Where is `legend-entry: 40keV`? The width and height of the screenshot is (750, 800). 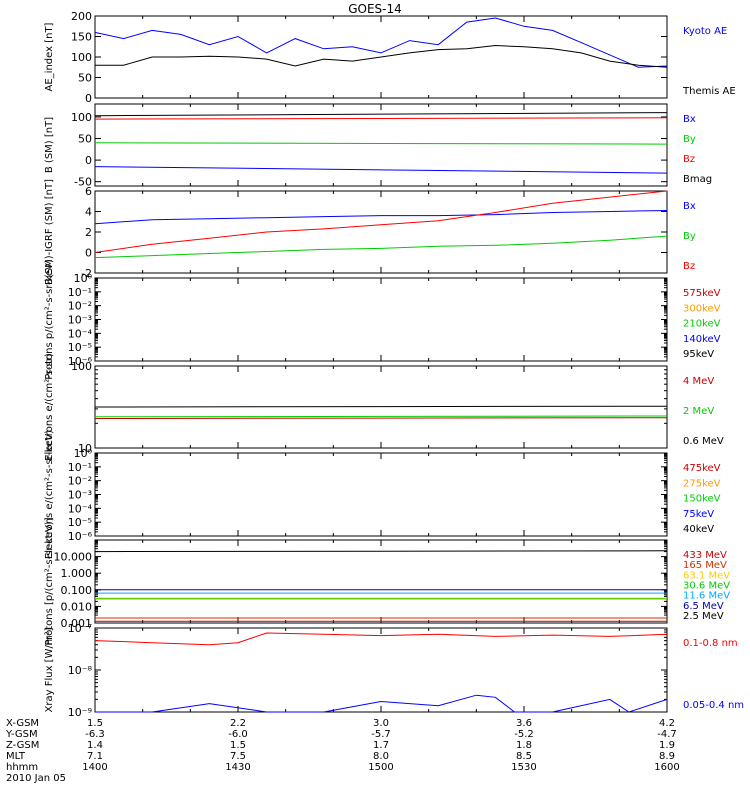
legend-entry: 40keV is located at coordinates (698, 529).